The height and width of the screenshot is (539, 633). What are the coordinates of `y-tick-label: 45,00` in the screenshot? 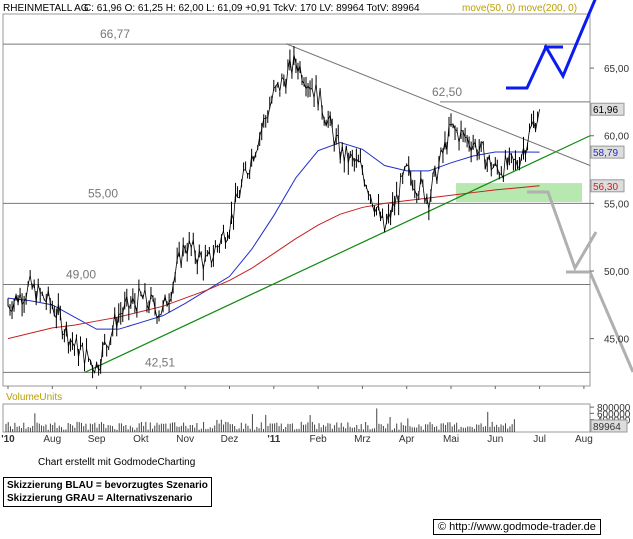 It's located at (616, 340).